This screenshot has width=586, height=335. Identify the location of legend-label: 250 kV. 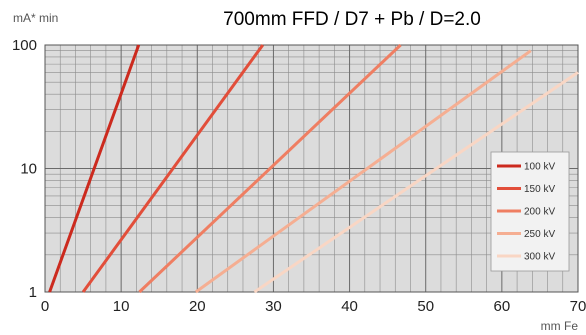
(539, 234).